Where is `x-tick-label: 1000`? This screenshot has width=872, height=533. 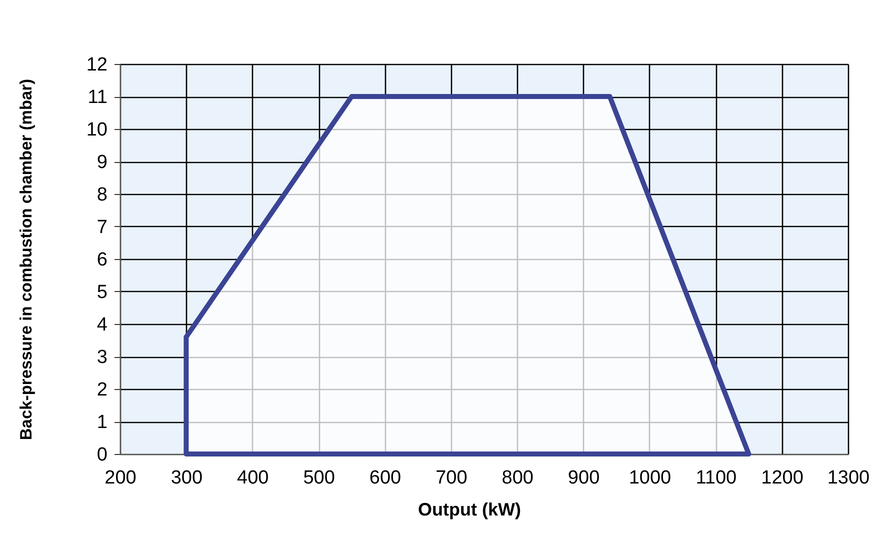
x-tick-label: 1000 is located at coordinates (650, 478).